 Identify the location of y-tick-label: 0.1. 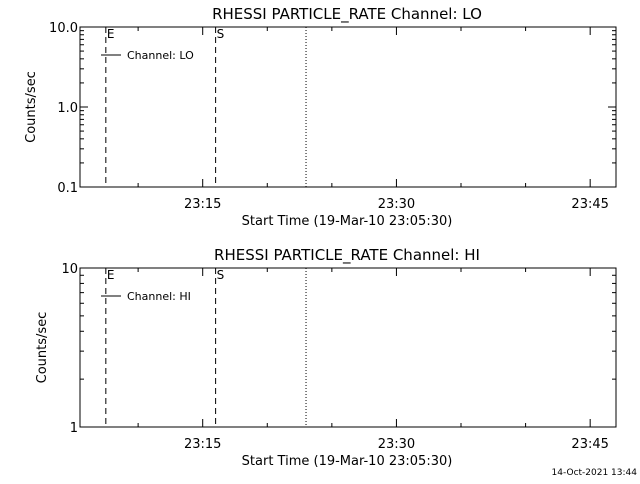
(67, 188).